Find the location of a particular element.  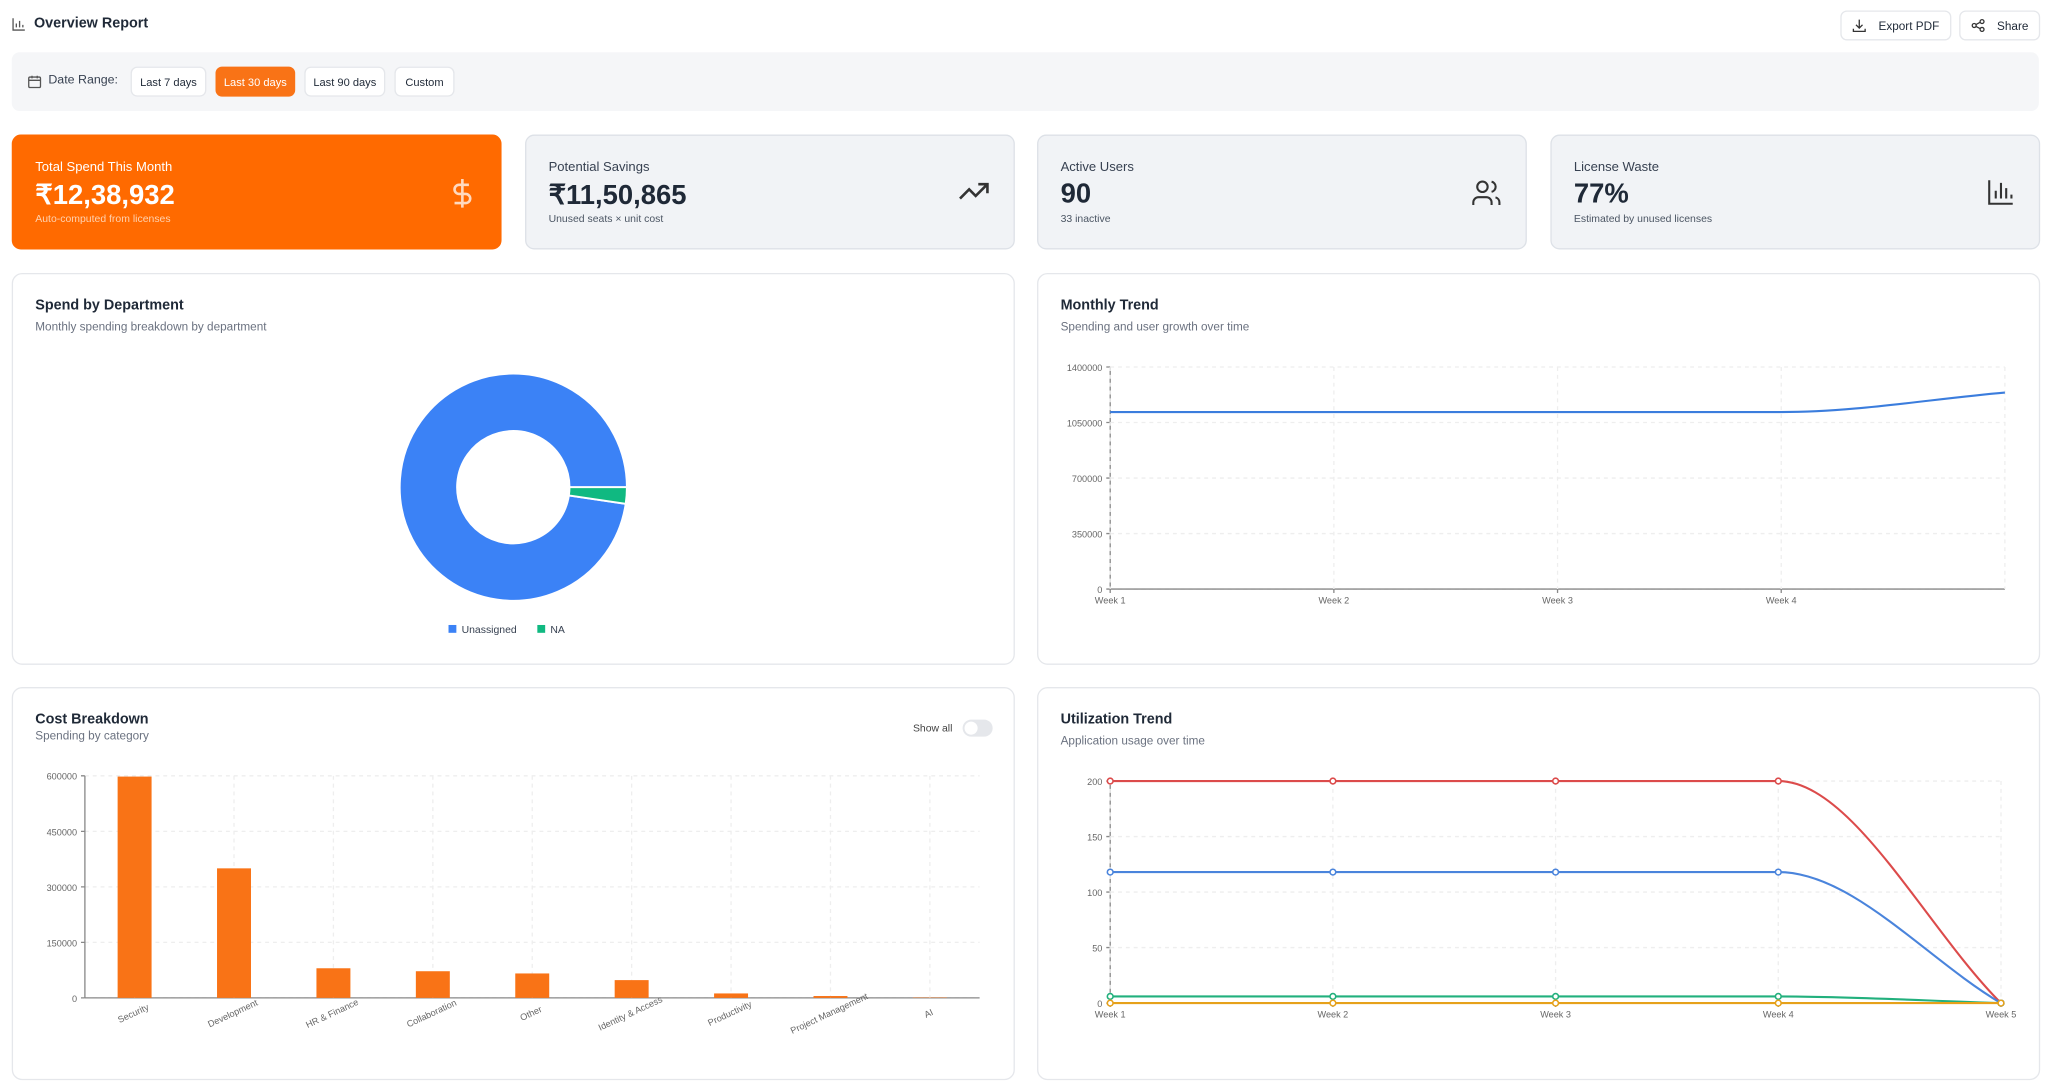

y-tick-label: 450000 is located at coordinates (62, 832).